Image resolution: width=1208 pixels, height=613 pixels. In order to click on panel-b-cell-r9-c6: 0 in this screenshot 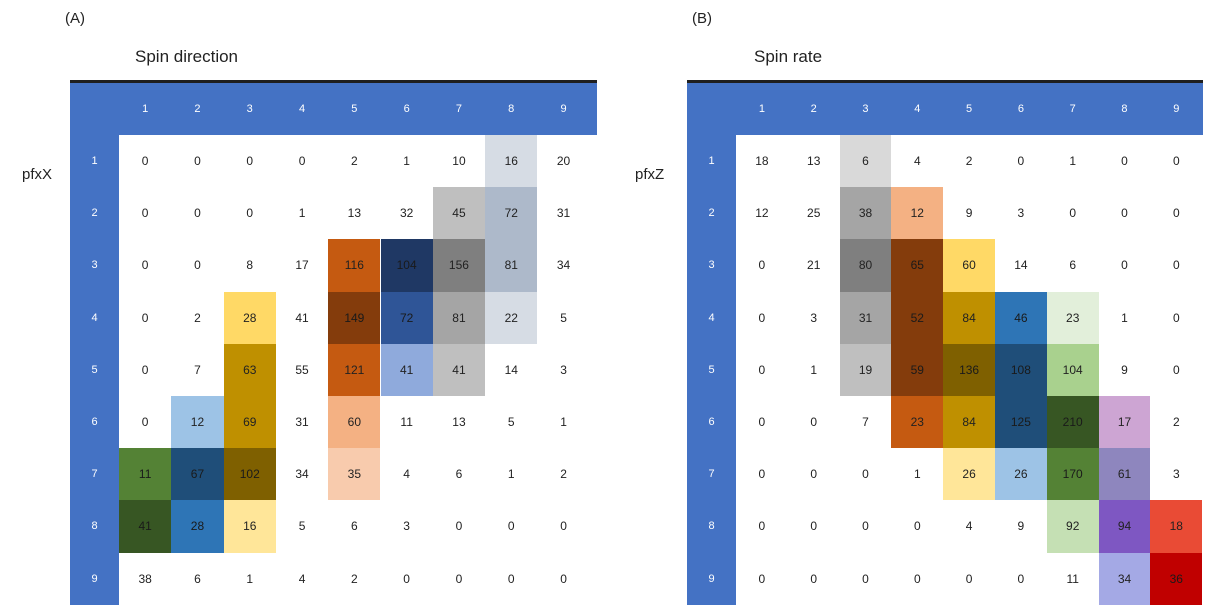, I will do `click(1021, 578)`.